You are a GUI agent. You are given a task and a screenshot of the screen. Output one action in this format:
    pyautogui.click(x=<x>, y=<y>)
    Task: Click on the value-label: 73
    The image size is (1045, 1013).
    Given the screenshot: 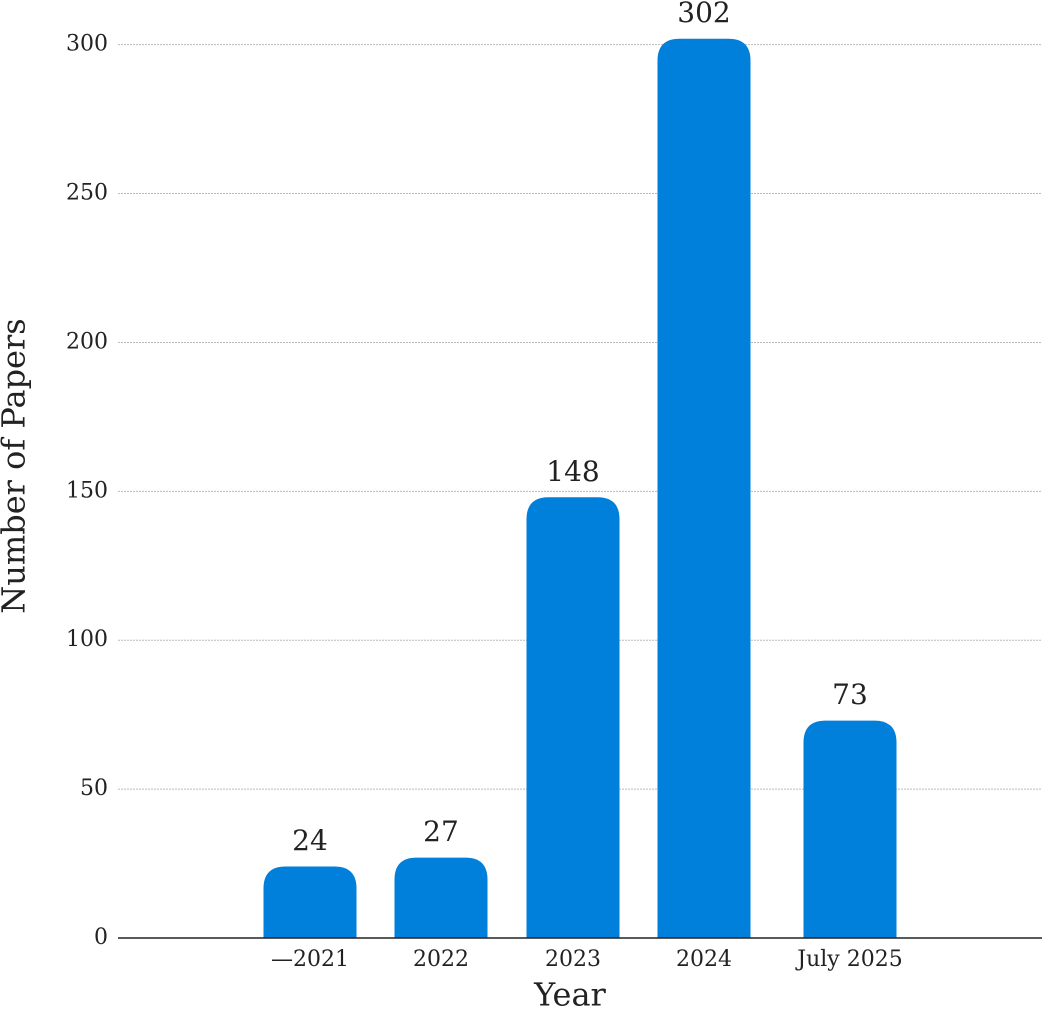 What is the action you would take?
    pyautogui.click(x=850, y=694)
    